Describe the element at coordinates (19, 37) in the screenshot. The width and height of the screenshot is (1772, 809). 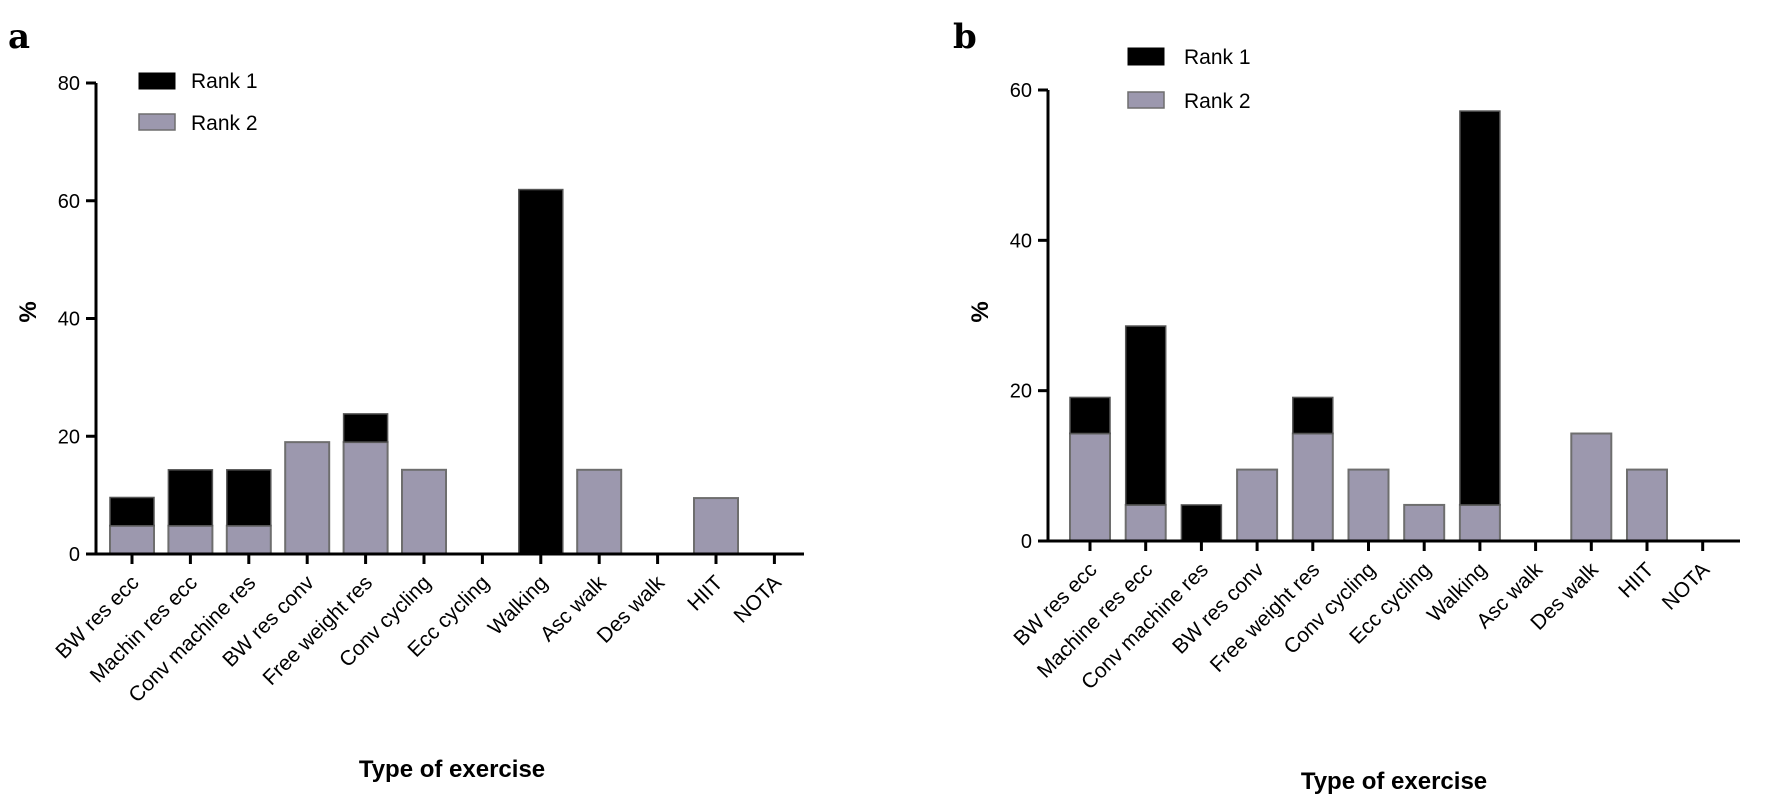
I see `panel-letter-a: a` at that location.